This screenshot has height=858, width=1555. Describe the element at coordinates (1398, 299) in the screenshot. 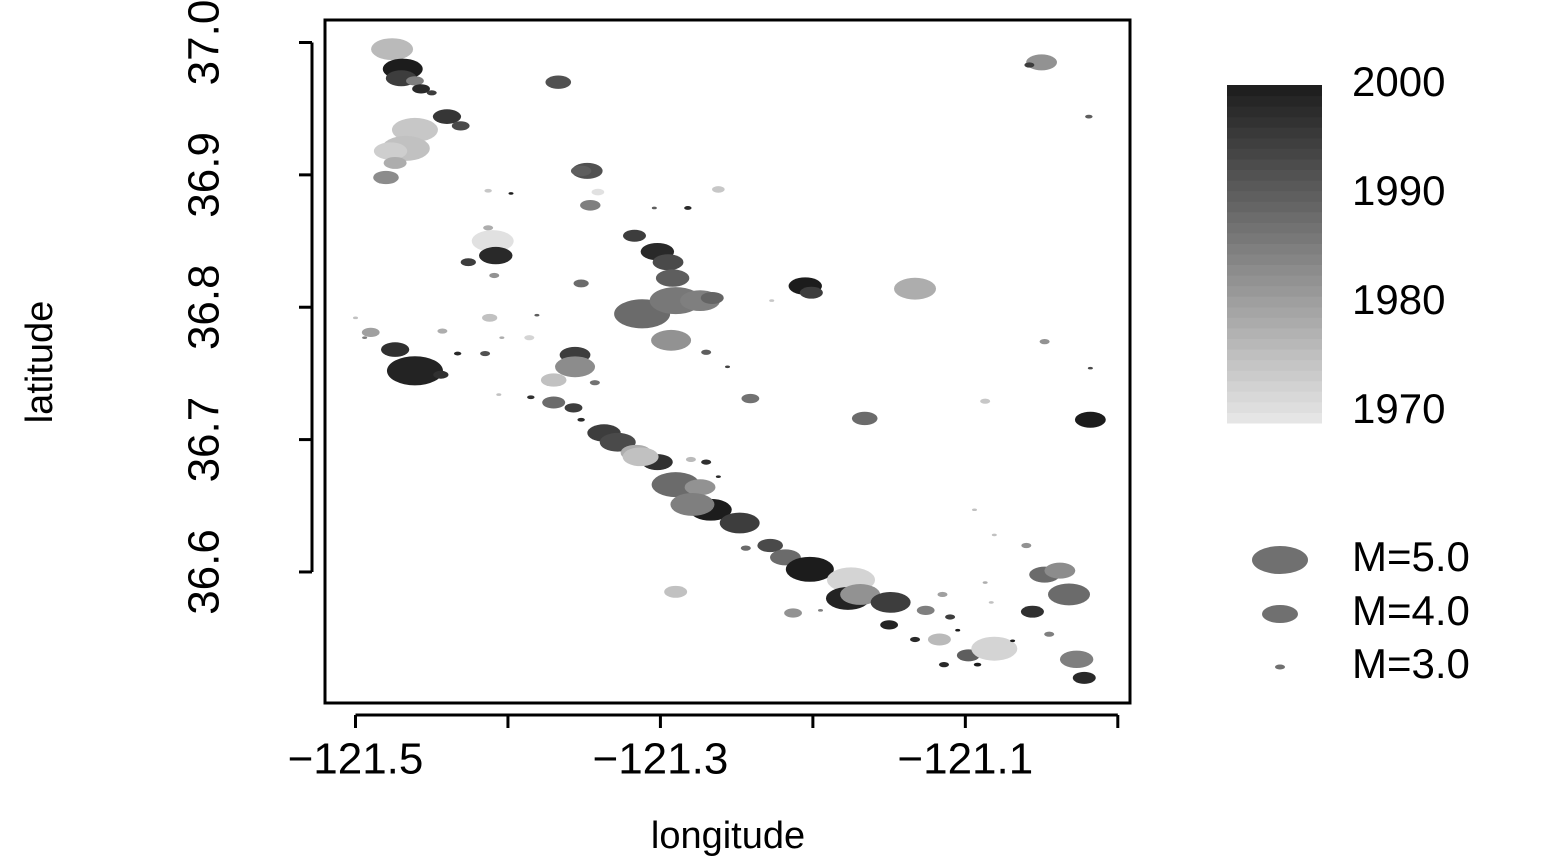

I see `colorbar-tick-label: 1980` at that location.